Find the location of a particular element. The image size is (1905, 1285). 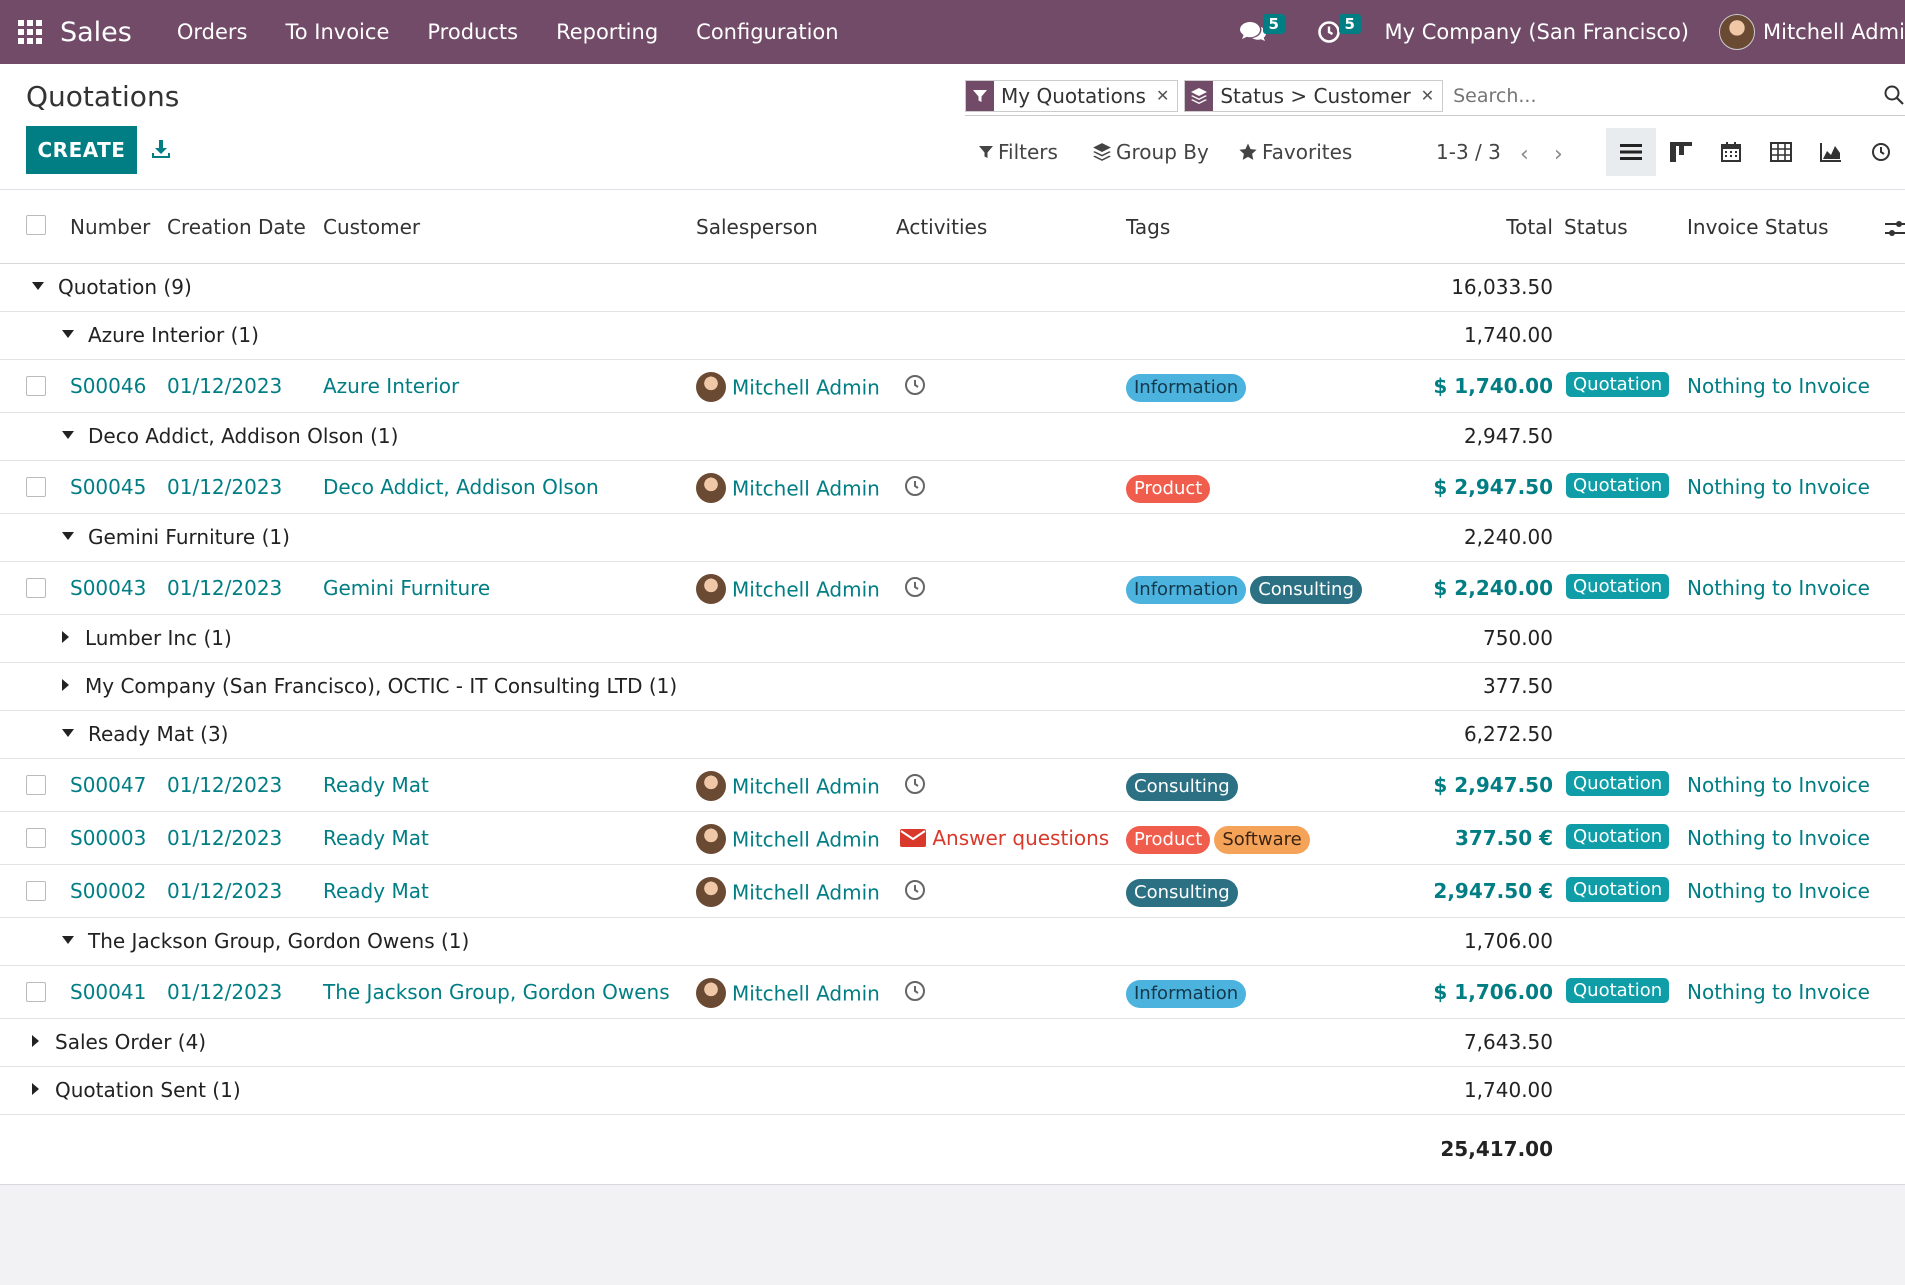

search-input is located at coordinates (1653, 95).